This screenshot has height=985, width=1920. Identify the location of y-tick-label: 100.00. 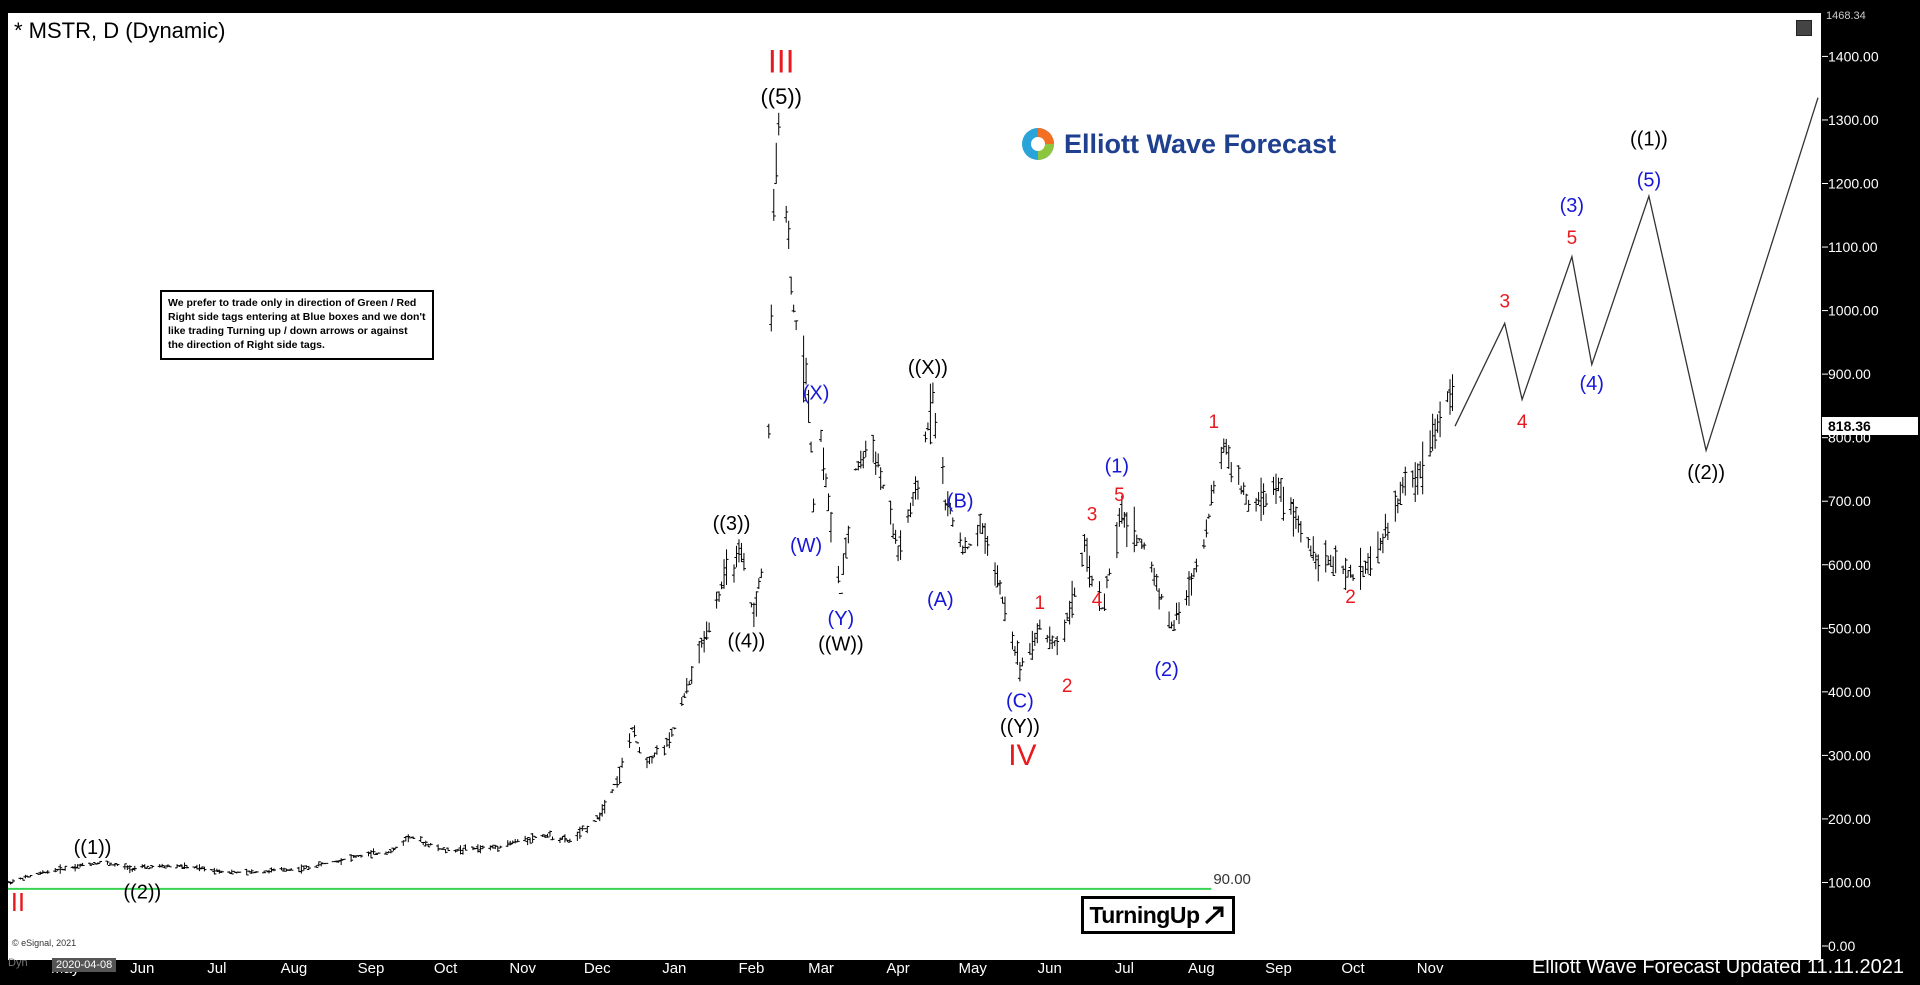
(1849, 882).